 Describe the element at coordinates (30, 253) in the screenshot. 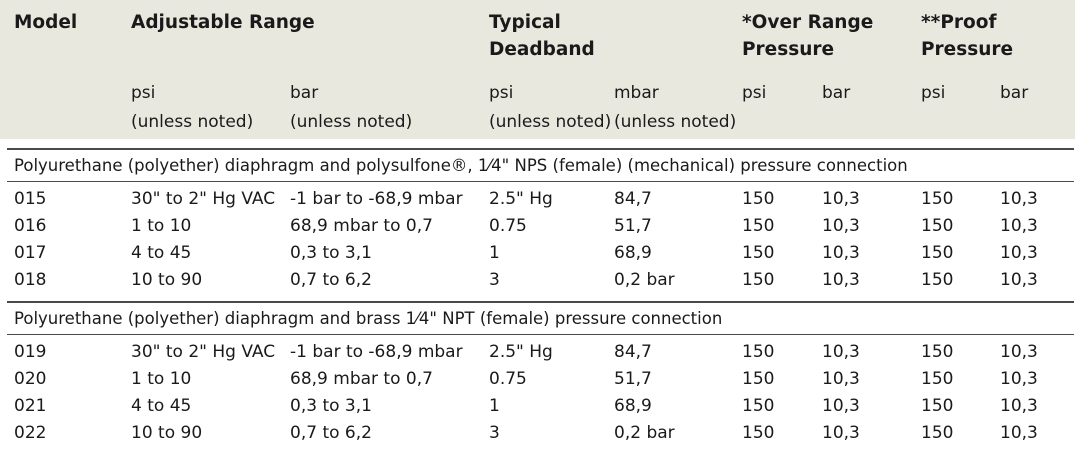

I see `cell-model: 017` at that location.